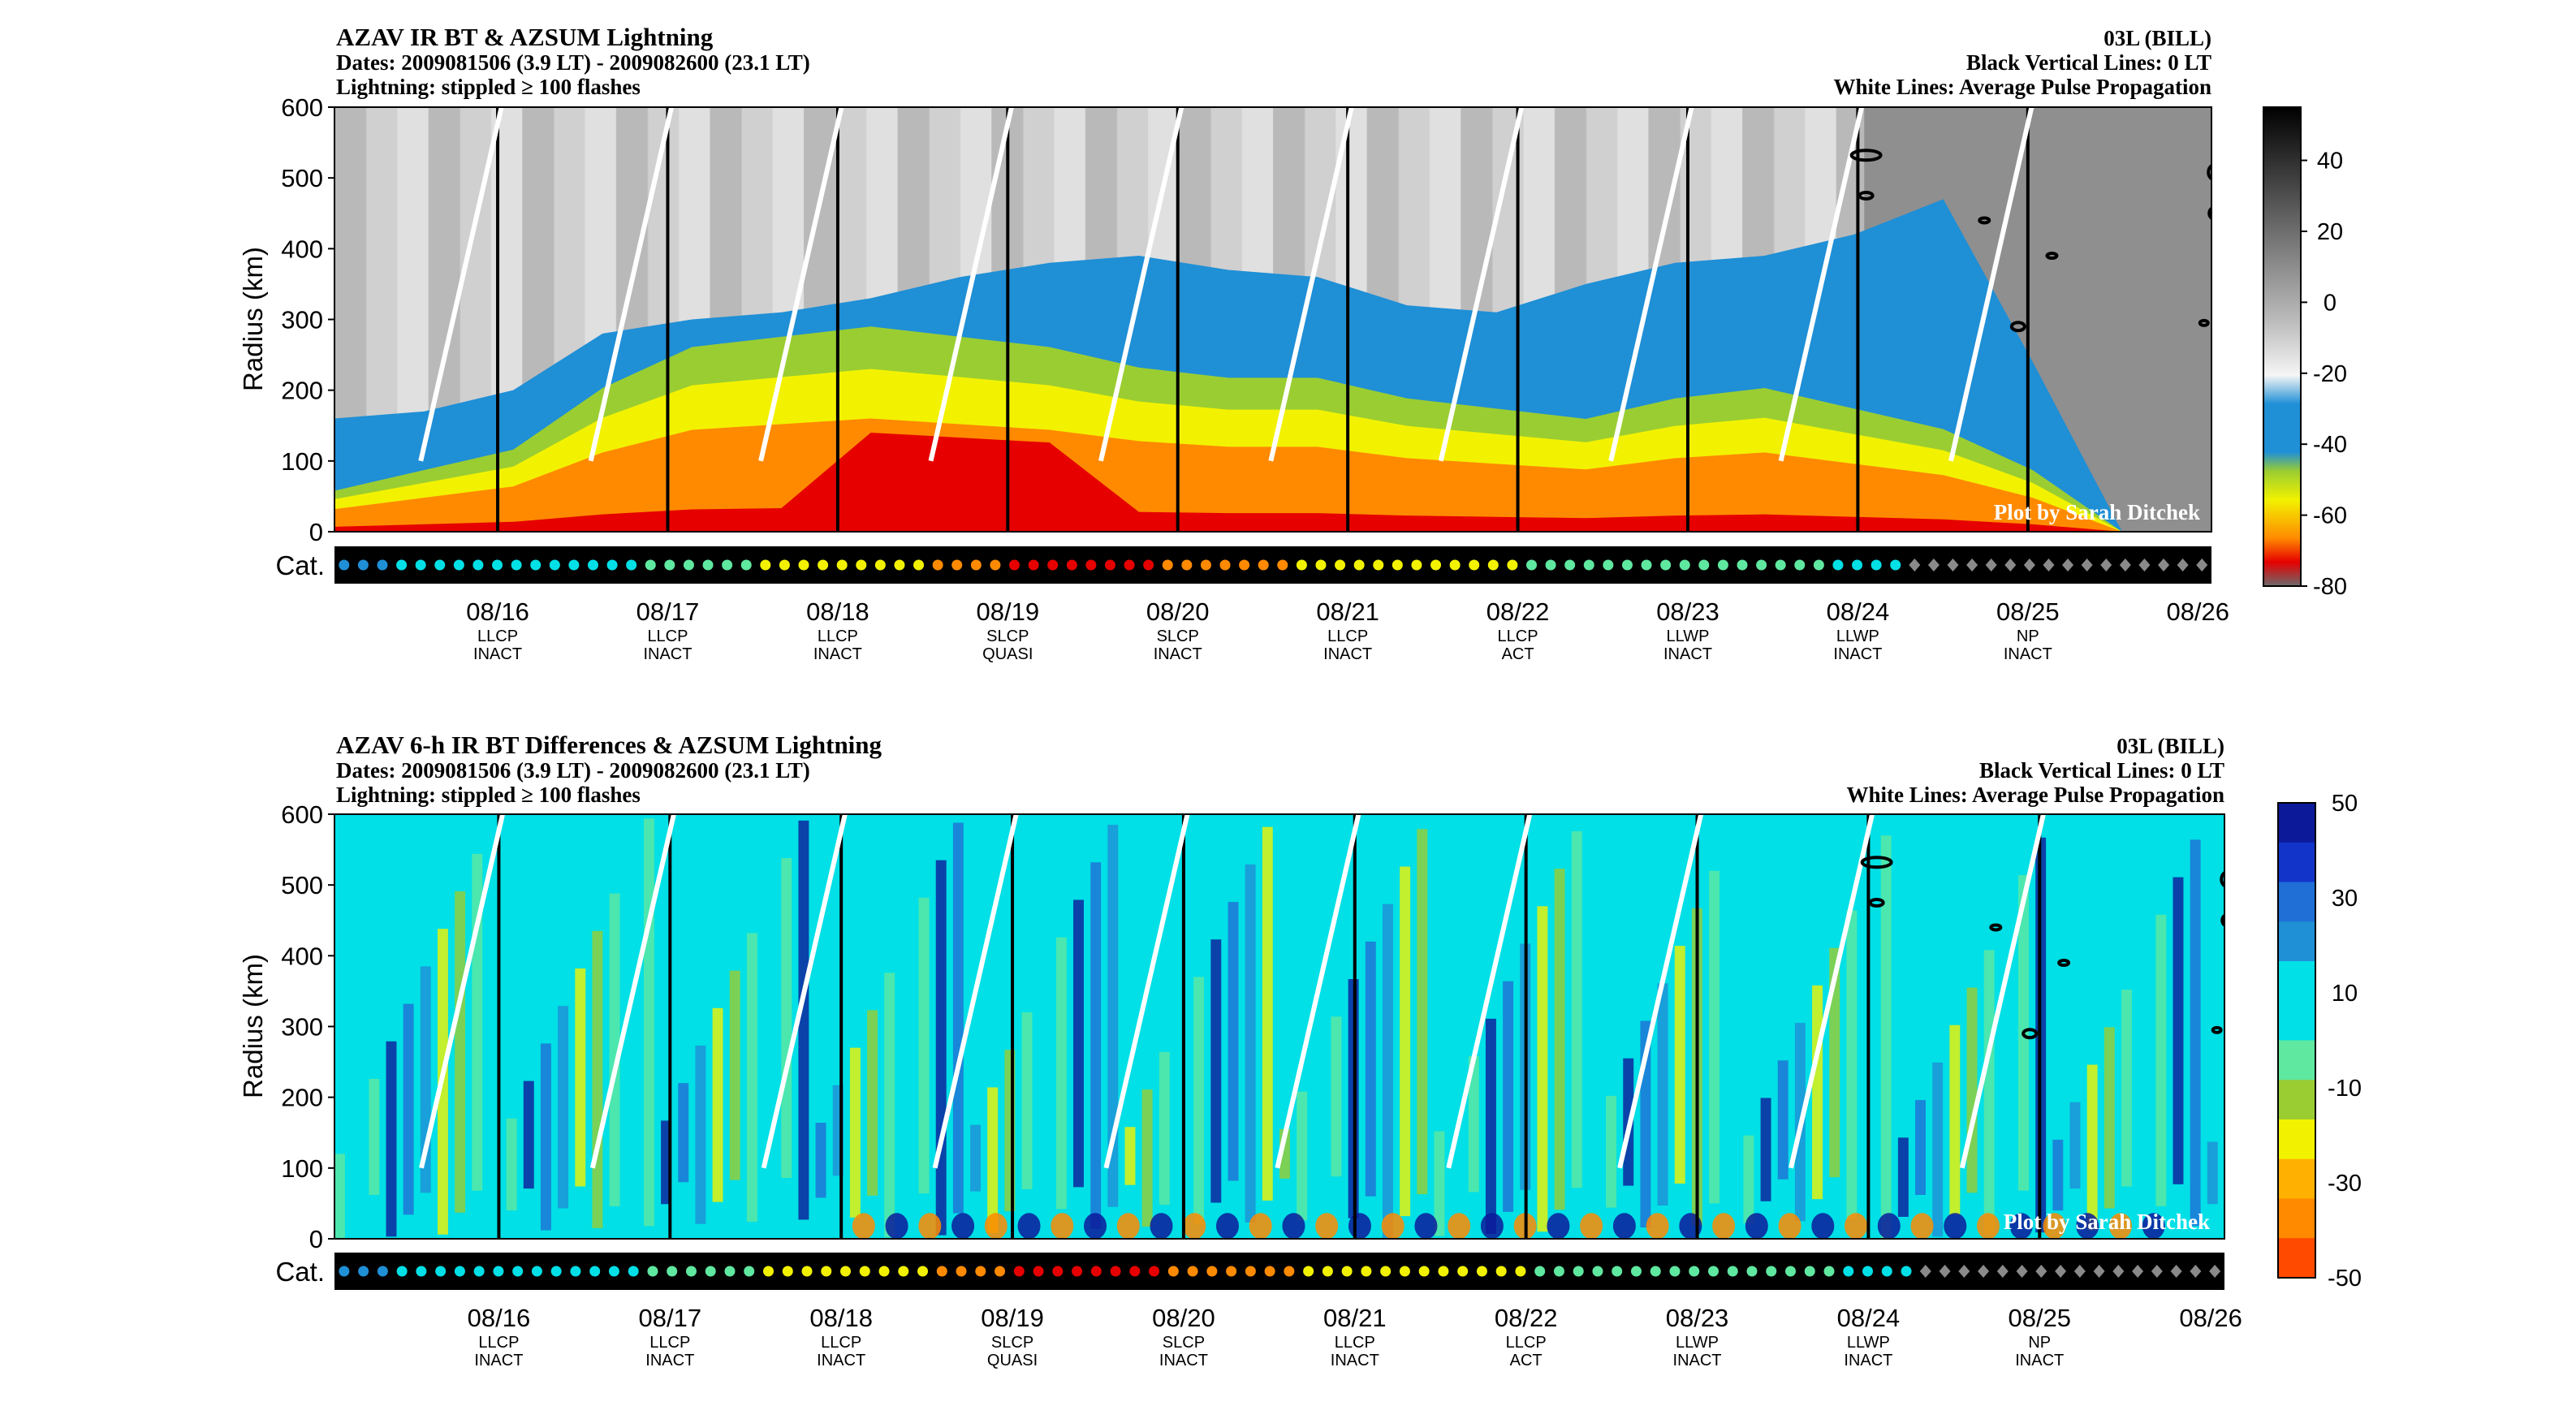  I want to click on top-wlines-note: White Lines: Average Pulse Propagation, so click(2022, 87).